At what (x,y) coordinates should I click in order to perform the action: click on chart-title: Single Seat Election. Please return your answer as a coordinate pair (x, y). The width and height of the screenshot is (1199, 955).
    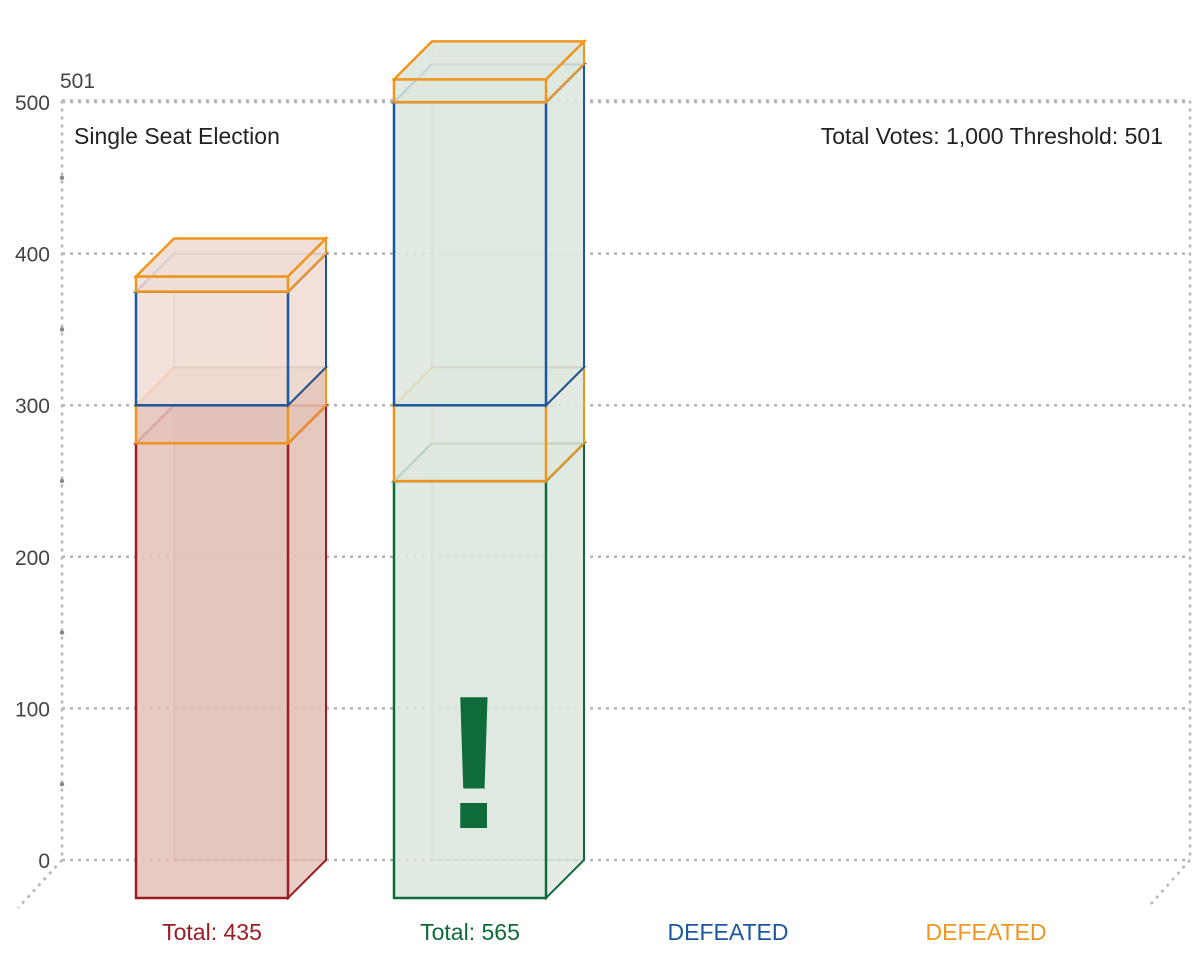
    Looking at the image, I should click on (177, 136).